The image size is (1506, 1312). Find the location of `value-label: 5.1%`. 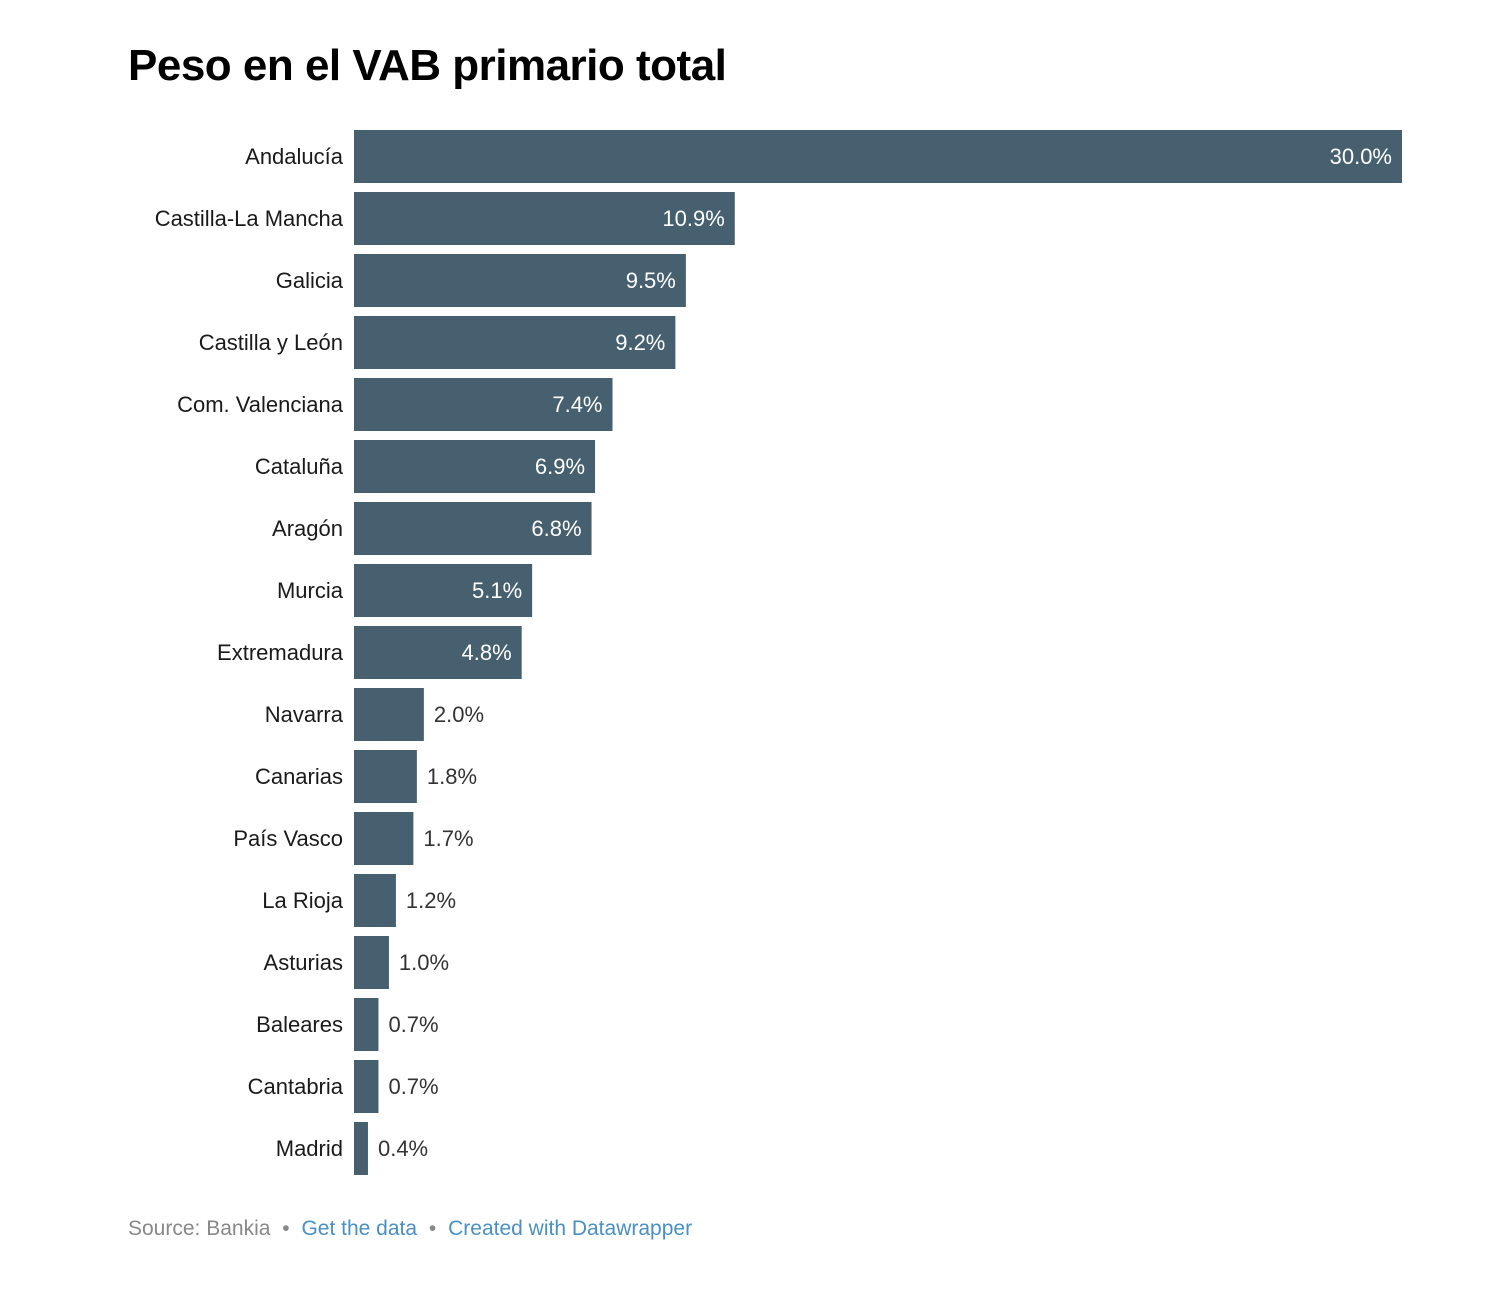

value-label: 5.1% is located at coordinates (497, 590).